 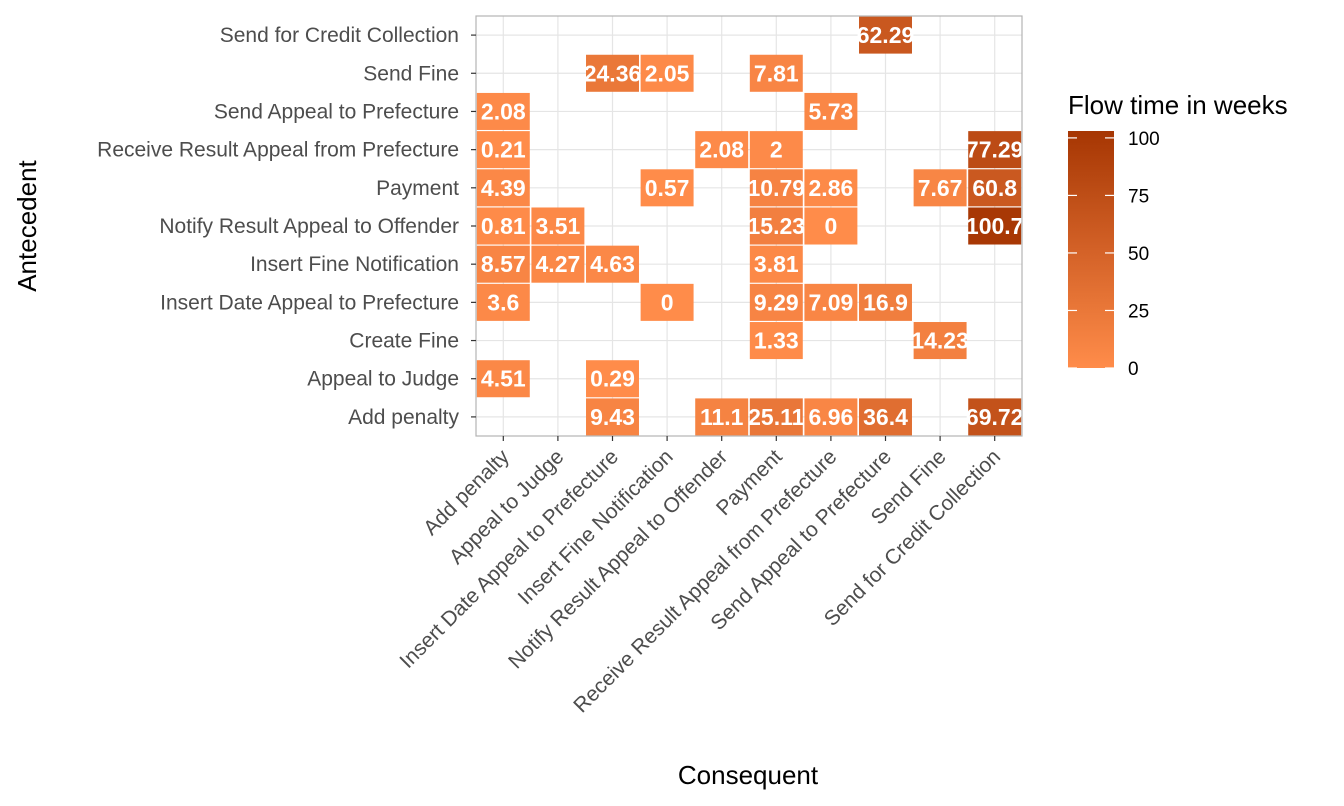 I want to click on cell-value-label: 2, so click(x=776, y=150).